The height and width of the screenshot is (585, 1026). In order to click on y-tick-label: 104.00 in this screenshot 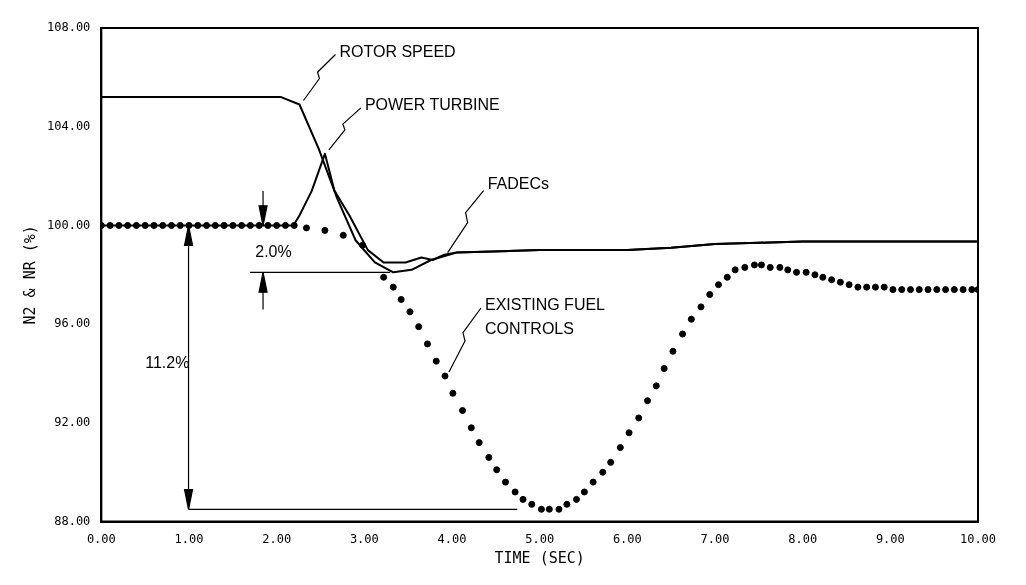, I will do `click(68, 125)`.